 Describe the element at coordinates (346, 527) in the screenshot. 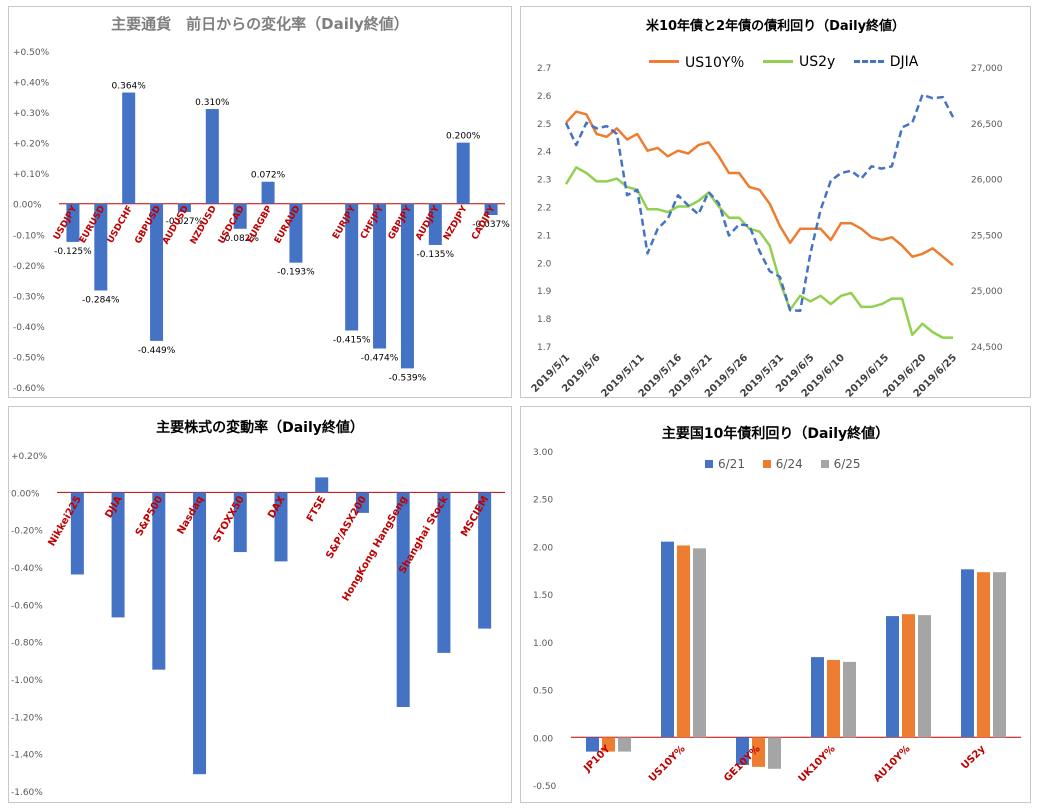

I see `category-label-s-p-asx200-7: S&P/ASX200` at that location.